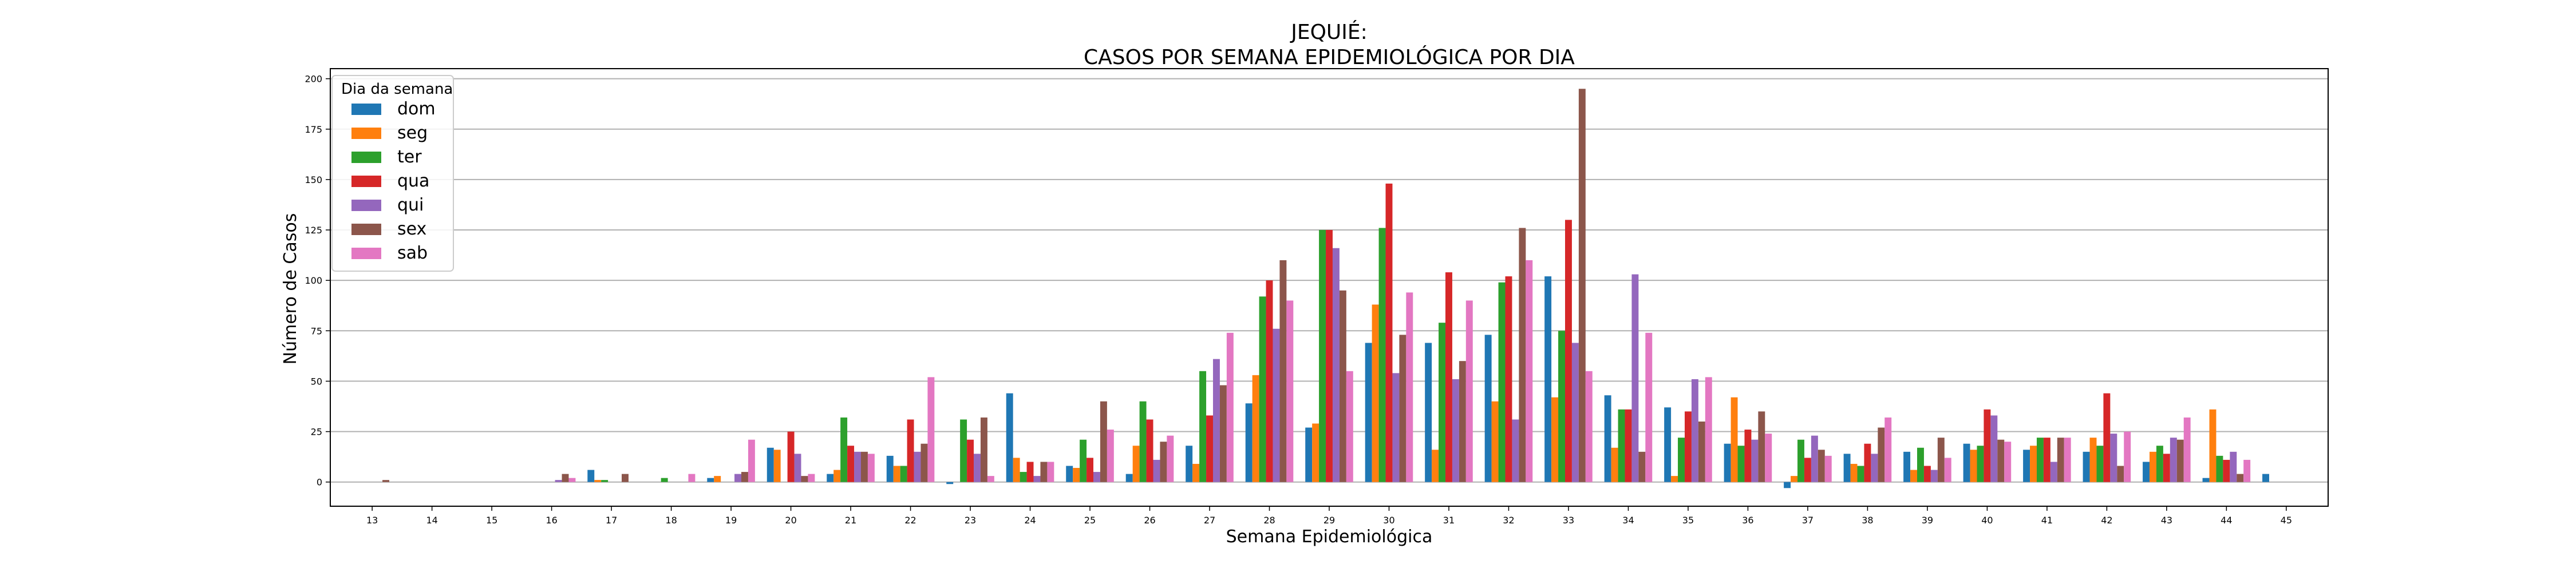  Describe the element at coordinates (850, 520) in the screenshot. I see `x-tick-label: 21` at that location.